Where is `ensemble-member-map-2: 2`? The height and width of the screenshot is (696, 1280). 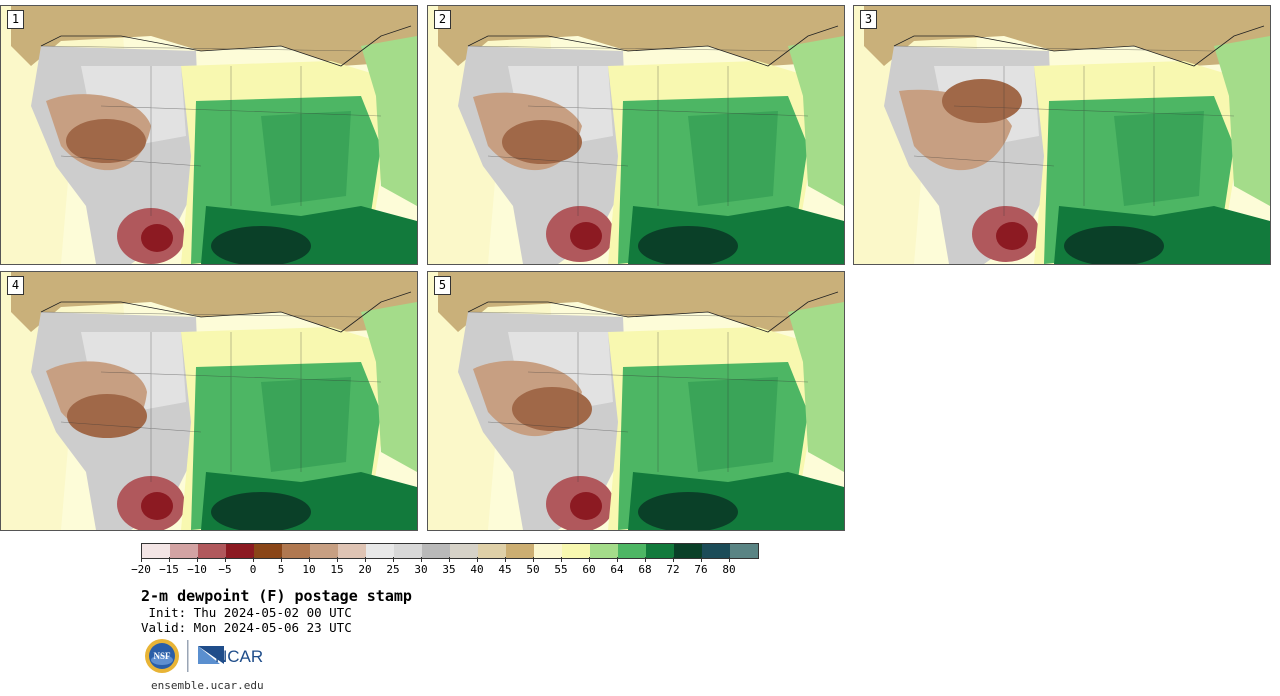
ensemble-member-map-2: 2 is located at coordinates (636, 135).